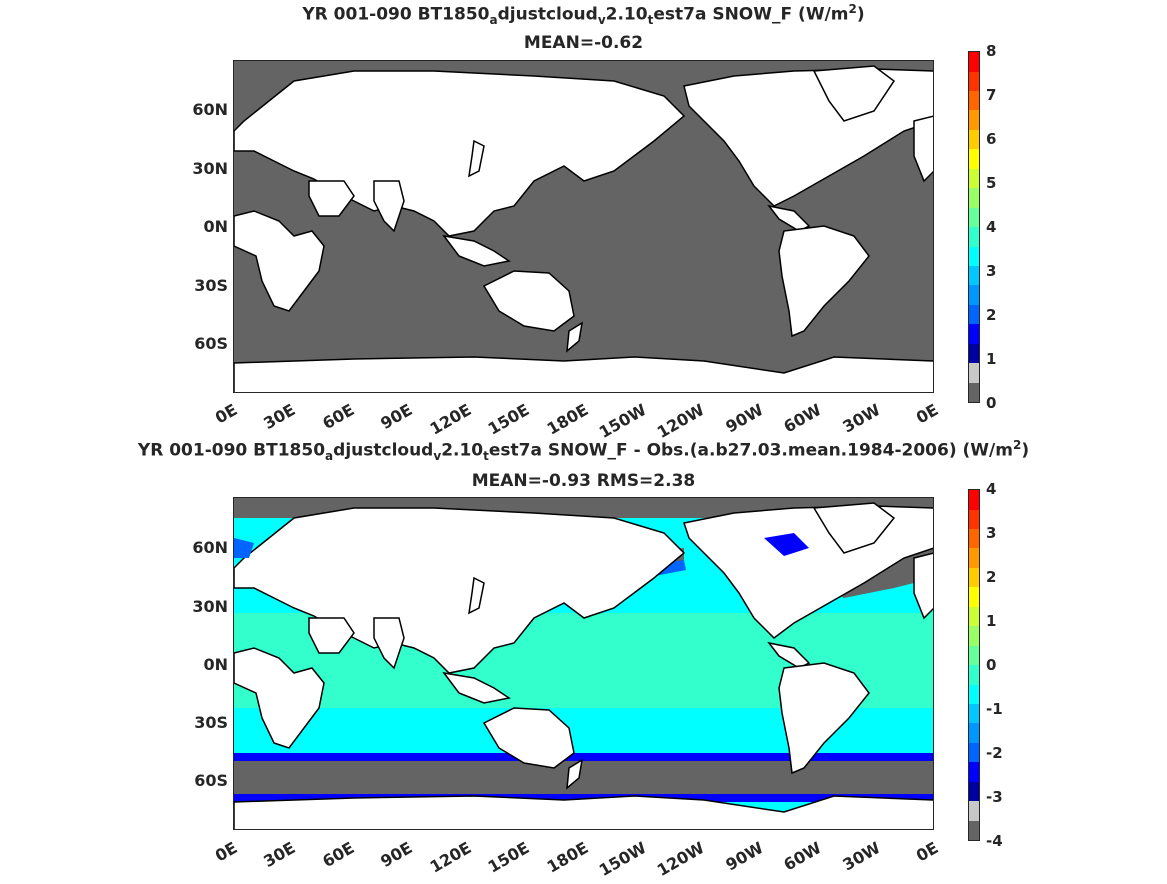 The width and height of the screenshot is (1167, 884). I want to click on panel1-colorbar-label: 0, so click(991, 403).